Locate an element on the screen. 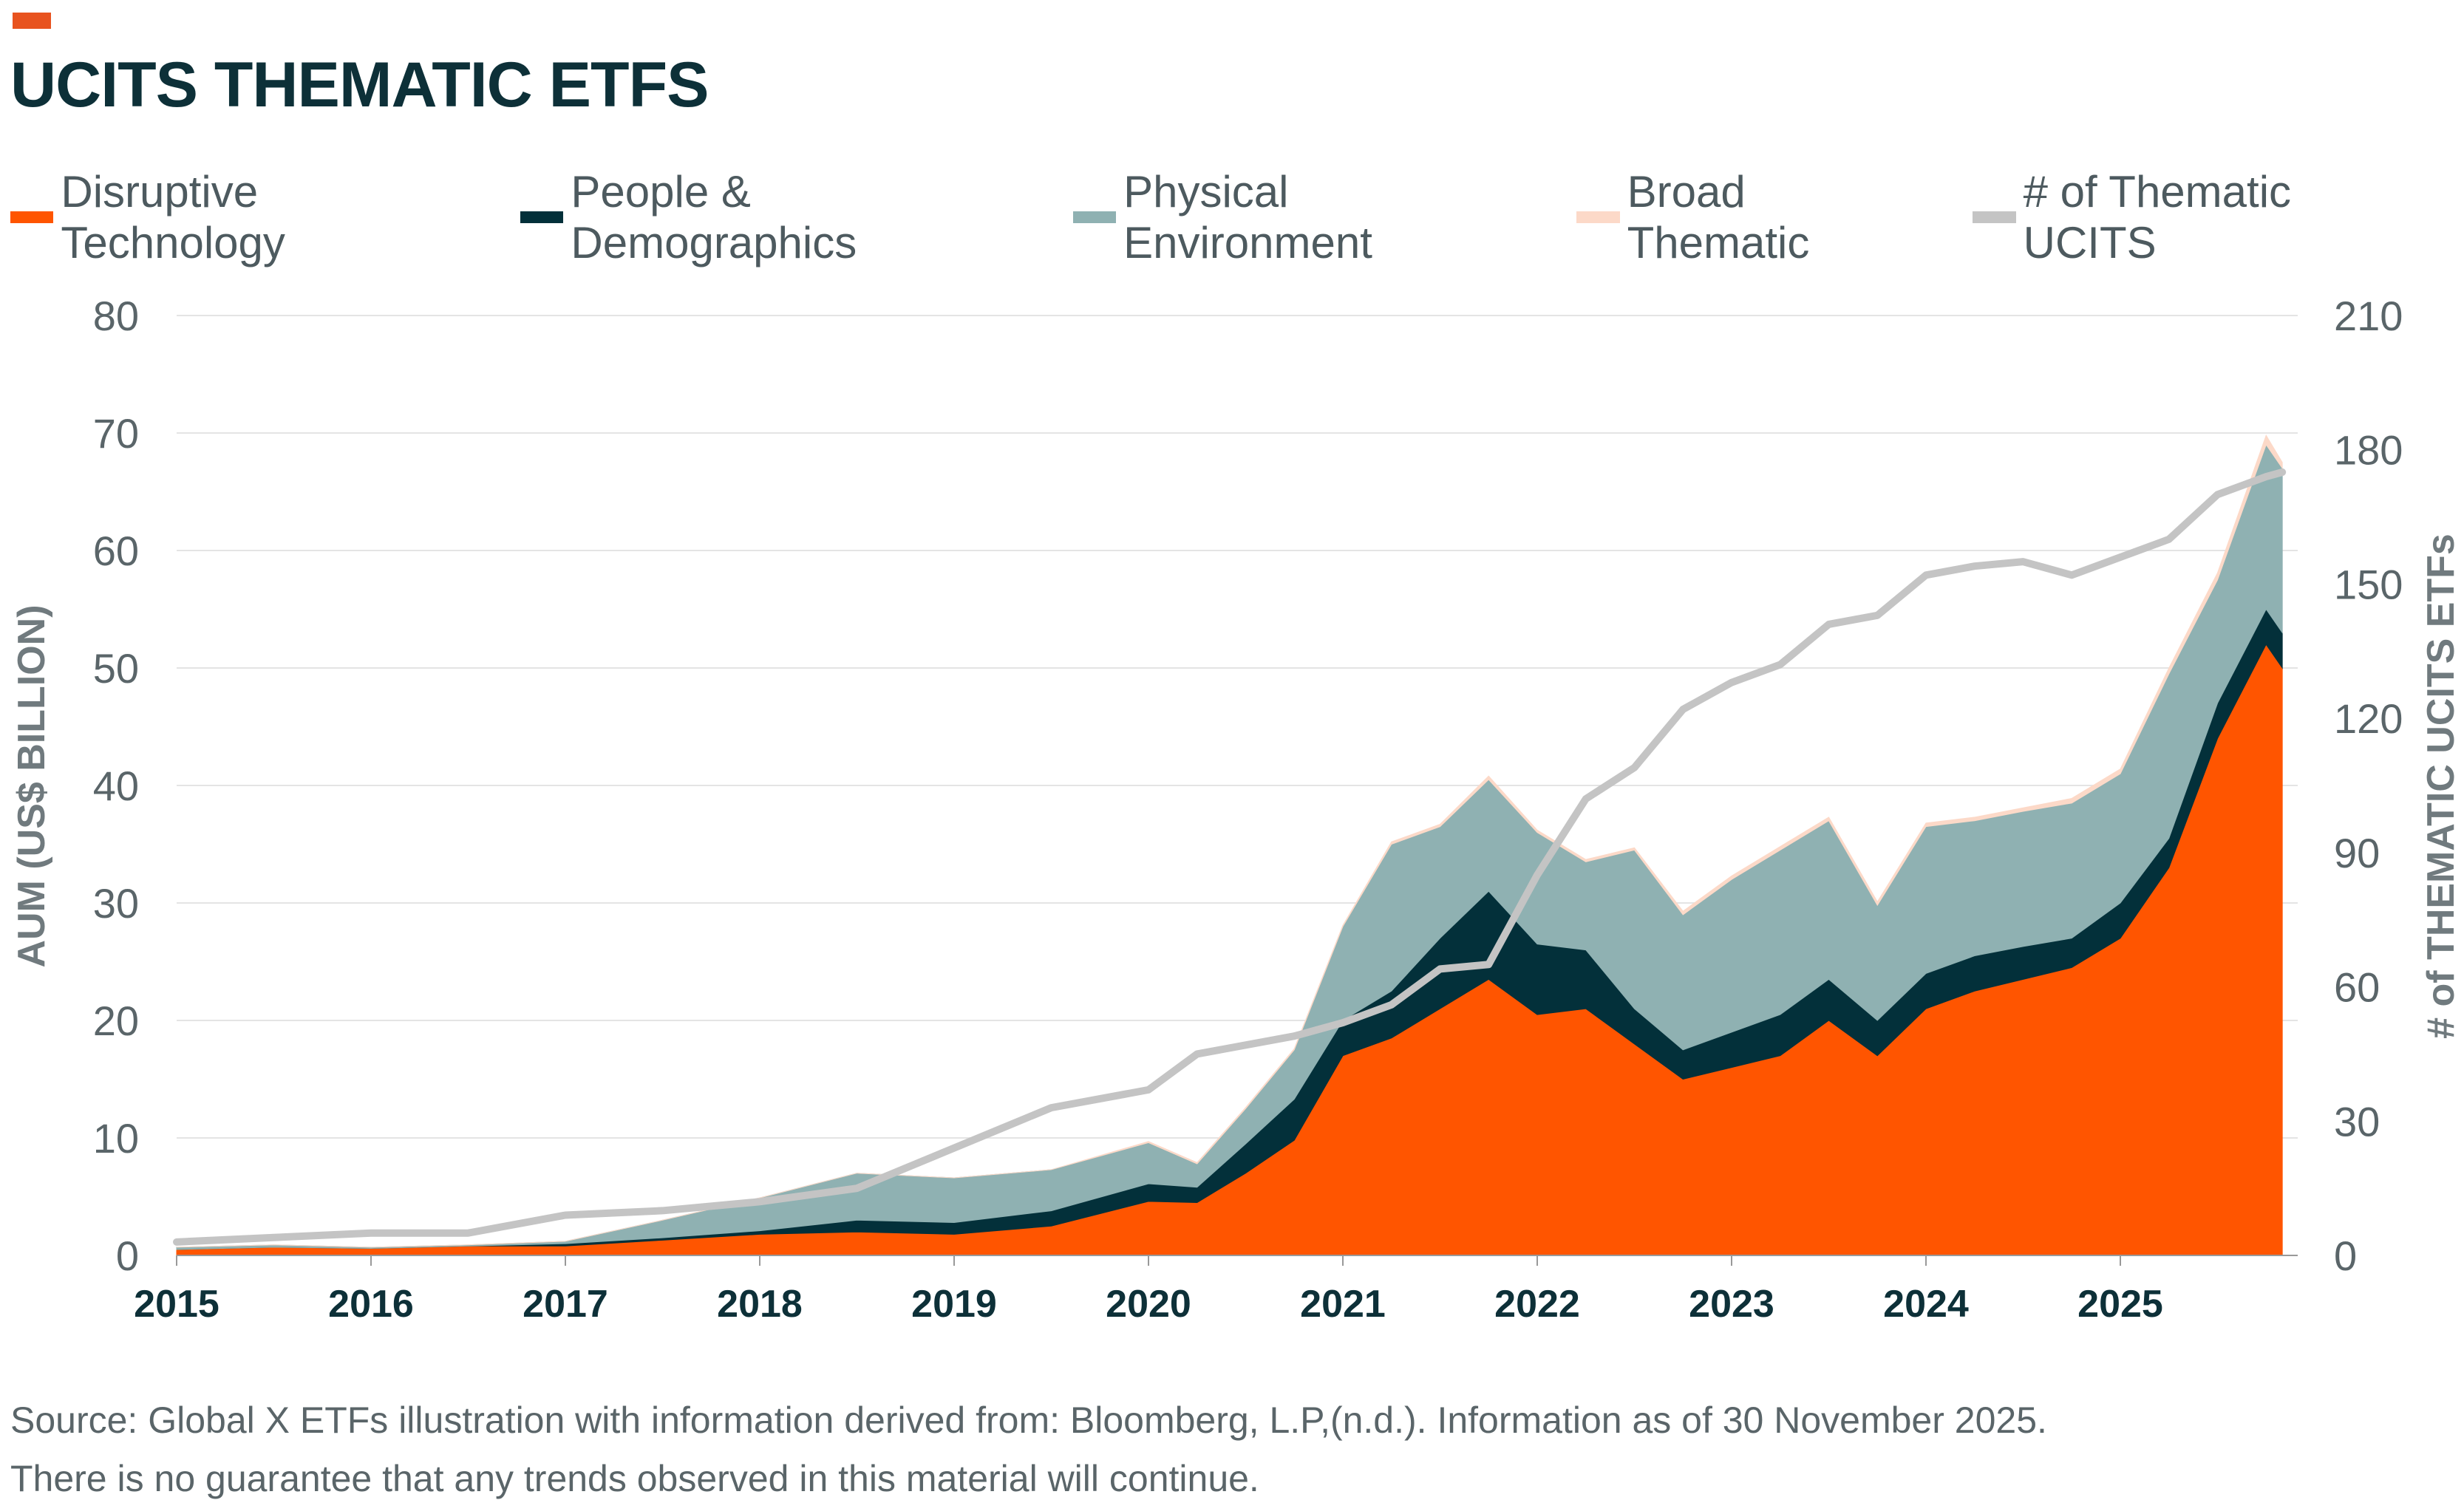  y-tick-label: 10 is located at coordinates (116, 1138).